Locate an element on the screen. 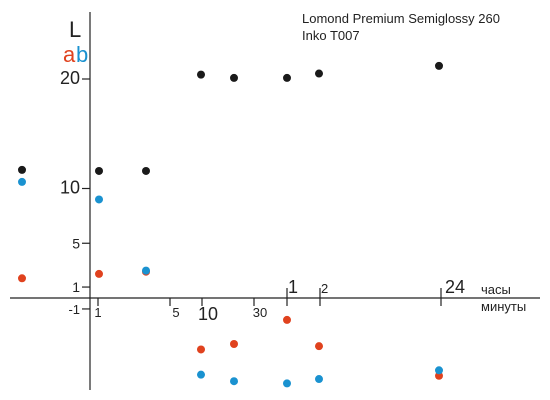 The width and height of the screenshot is (550, 400). chart-title-line-2: Inko T007 is located at coordinates (331, 35).